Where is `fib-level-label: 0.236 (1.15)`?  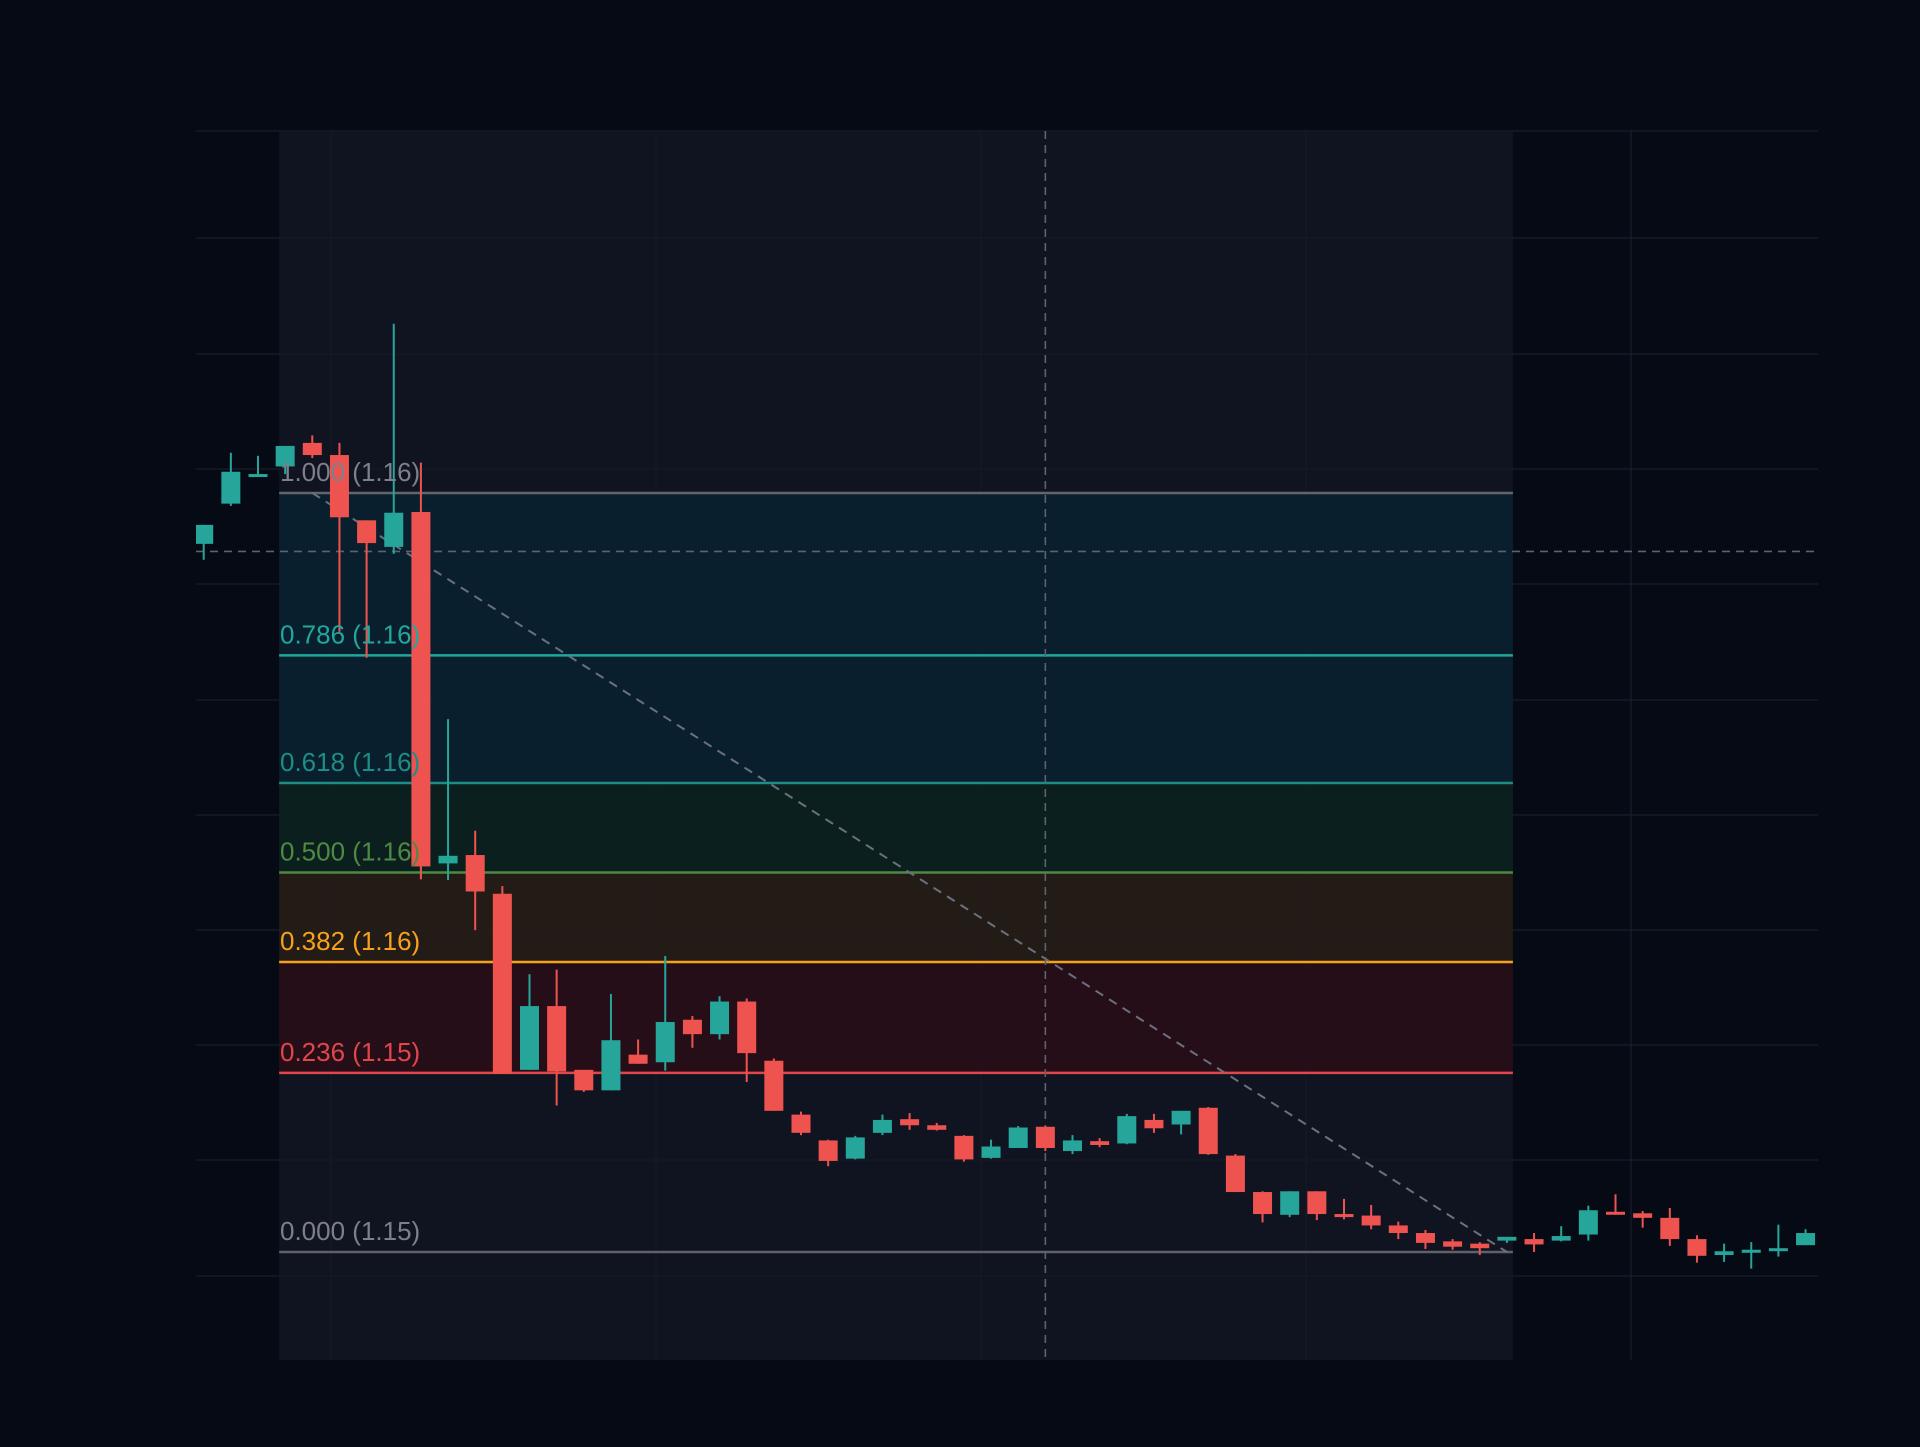
fib-level-label: 0.236 (1.15) is located at coordinates (350, 1052).